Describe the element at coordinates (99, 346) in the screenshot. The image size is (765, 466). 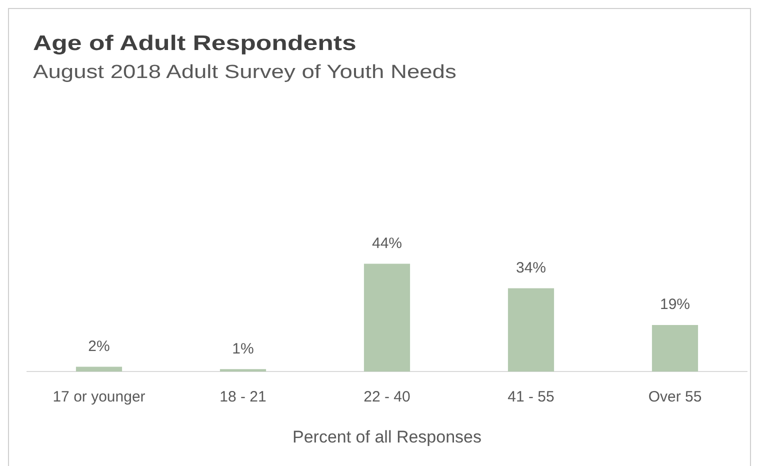
I see `data-label: 2%` at that location.